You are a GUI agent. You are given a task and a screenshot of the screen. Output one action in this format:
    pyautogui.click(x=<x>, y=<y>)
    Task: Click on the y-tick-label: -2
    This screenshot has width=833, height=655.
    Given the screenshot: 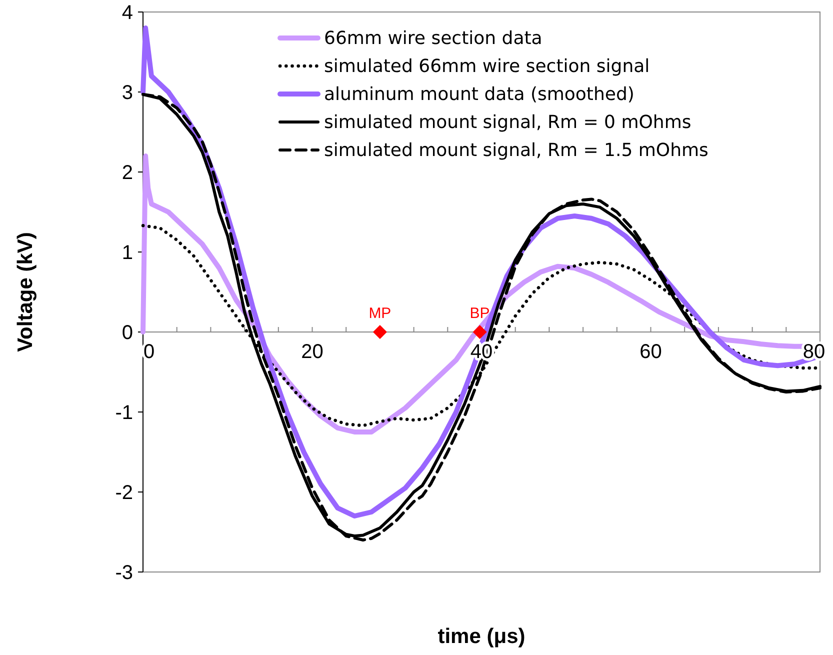 What is the action you would take?
    pyautogui.click(x=124, y=493)
    